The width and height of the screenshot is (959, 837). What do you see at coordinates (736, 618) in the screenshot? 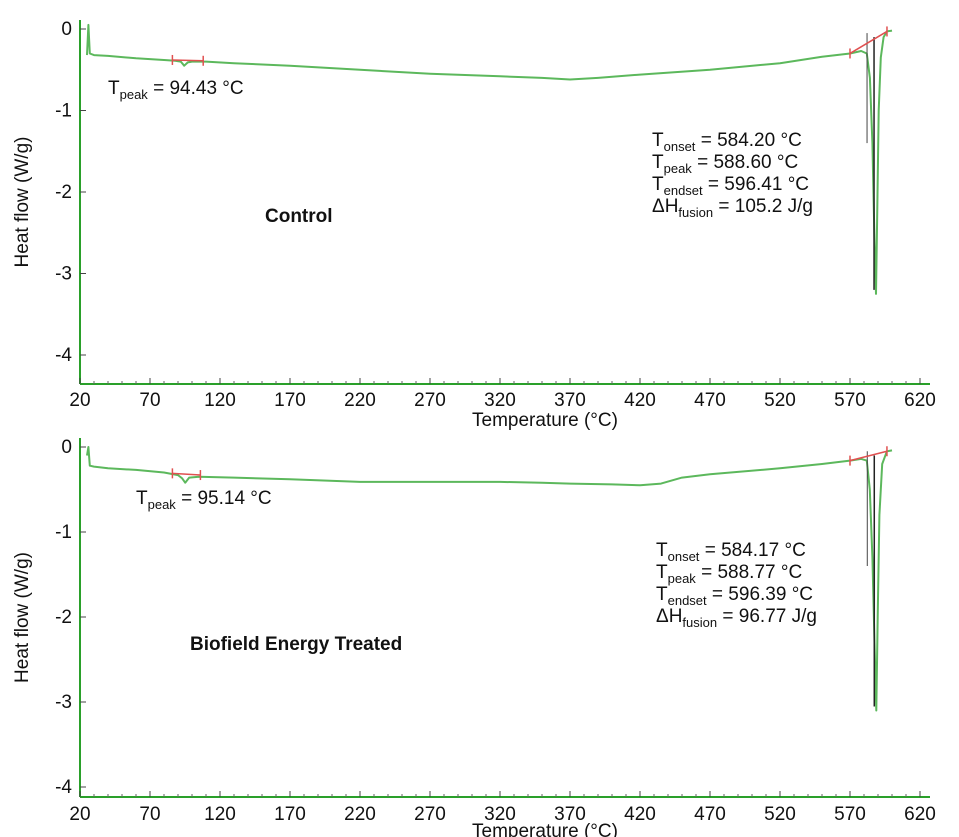
I see `melting-annotation: ΔHfusion = 96.77 J/g` at bounding box center [736, 618].